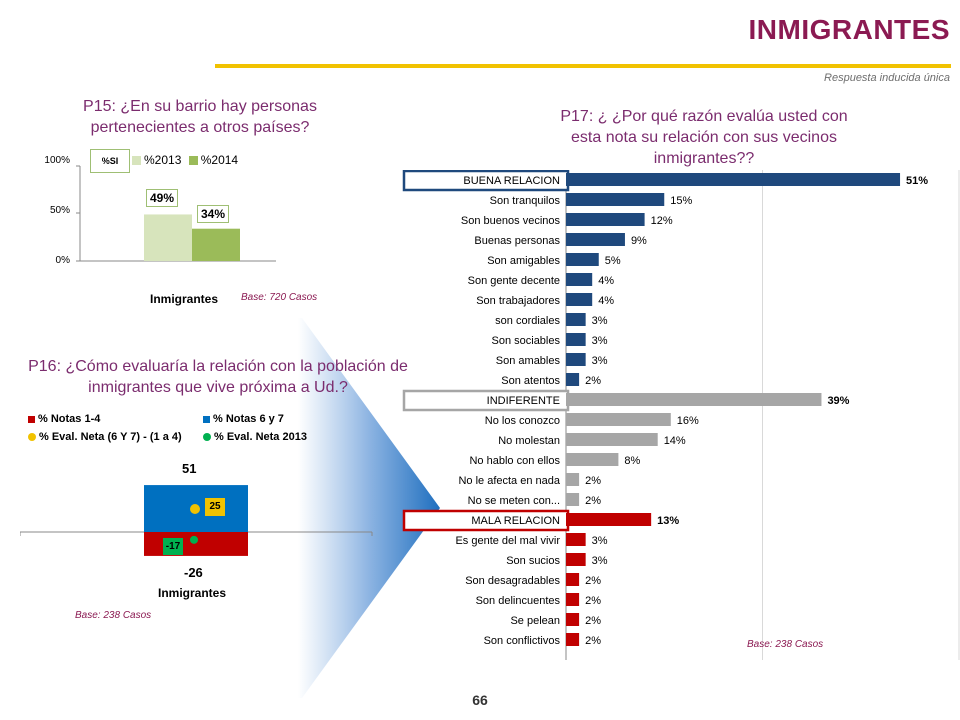  I want to click on p17-category-label: Son trabajadores, so click(518, 301).